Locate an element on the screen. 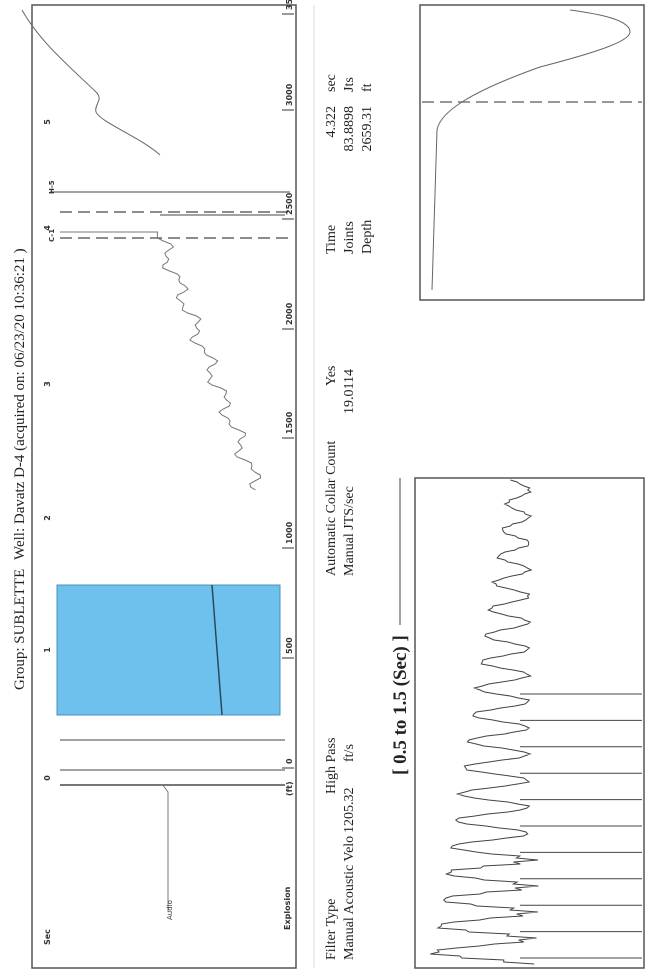 This screenshot has width=646, height=972. window-label: [ 0.5 to 1.5 (Sec) ] is located at coordinates (400, 705).